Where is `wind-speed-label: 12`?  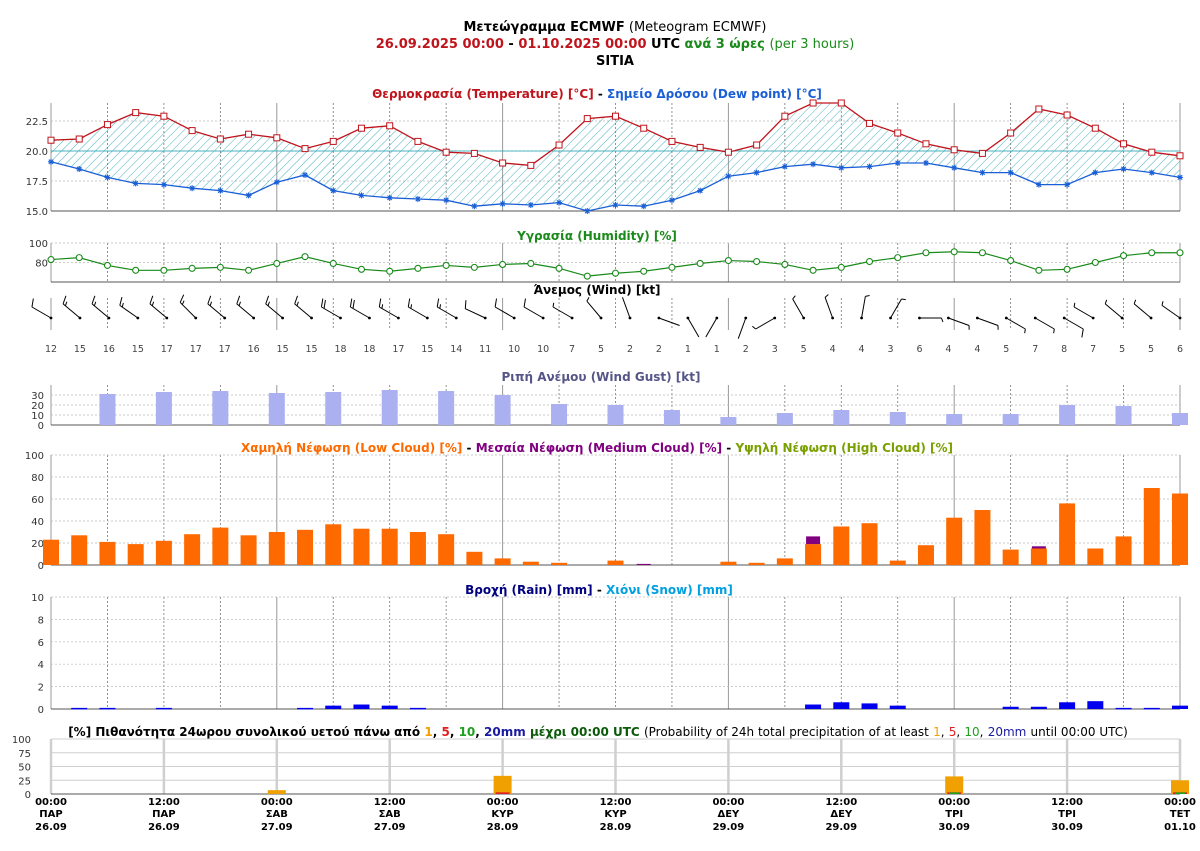
wind-speed-label: 12 is located at coordinates (51, 349).